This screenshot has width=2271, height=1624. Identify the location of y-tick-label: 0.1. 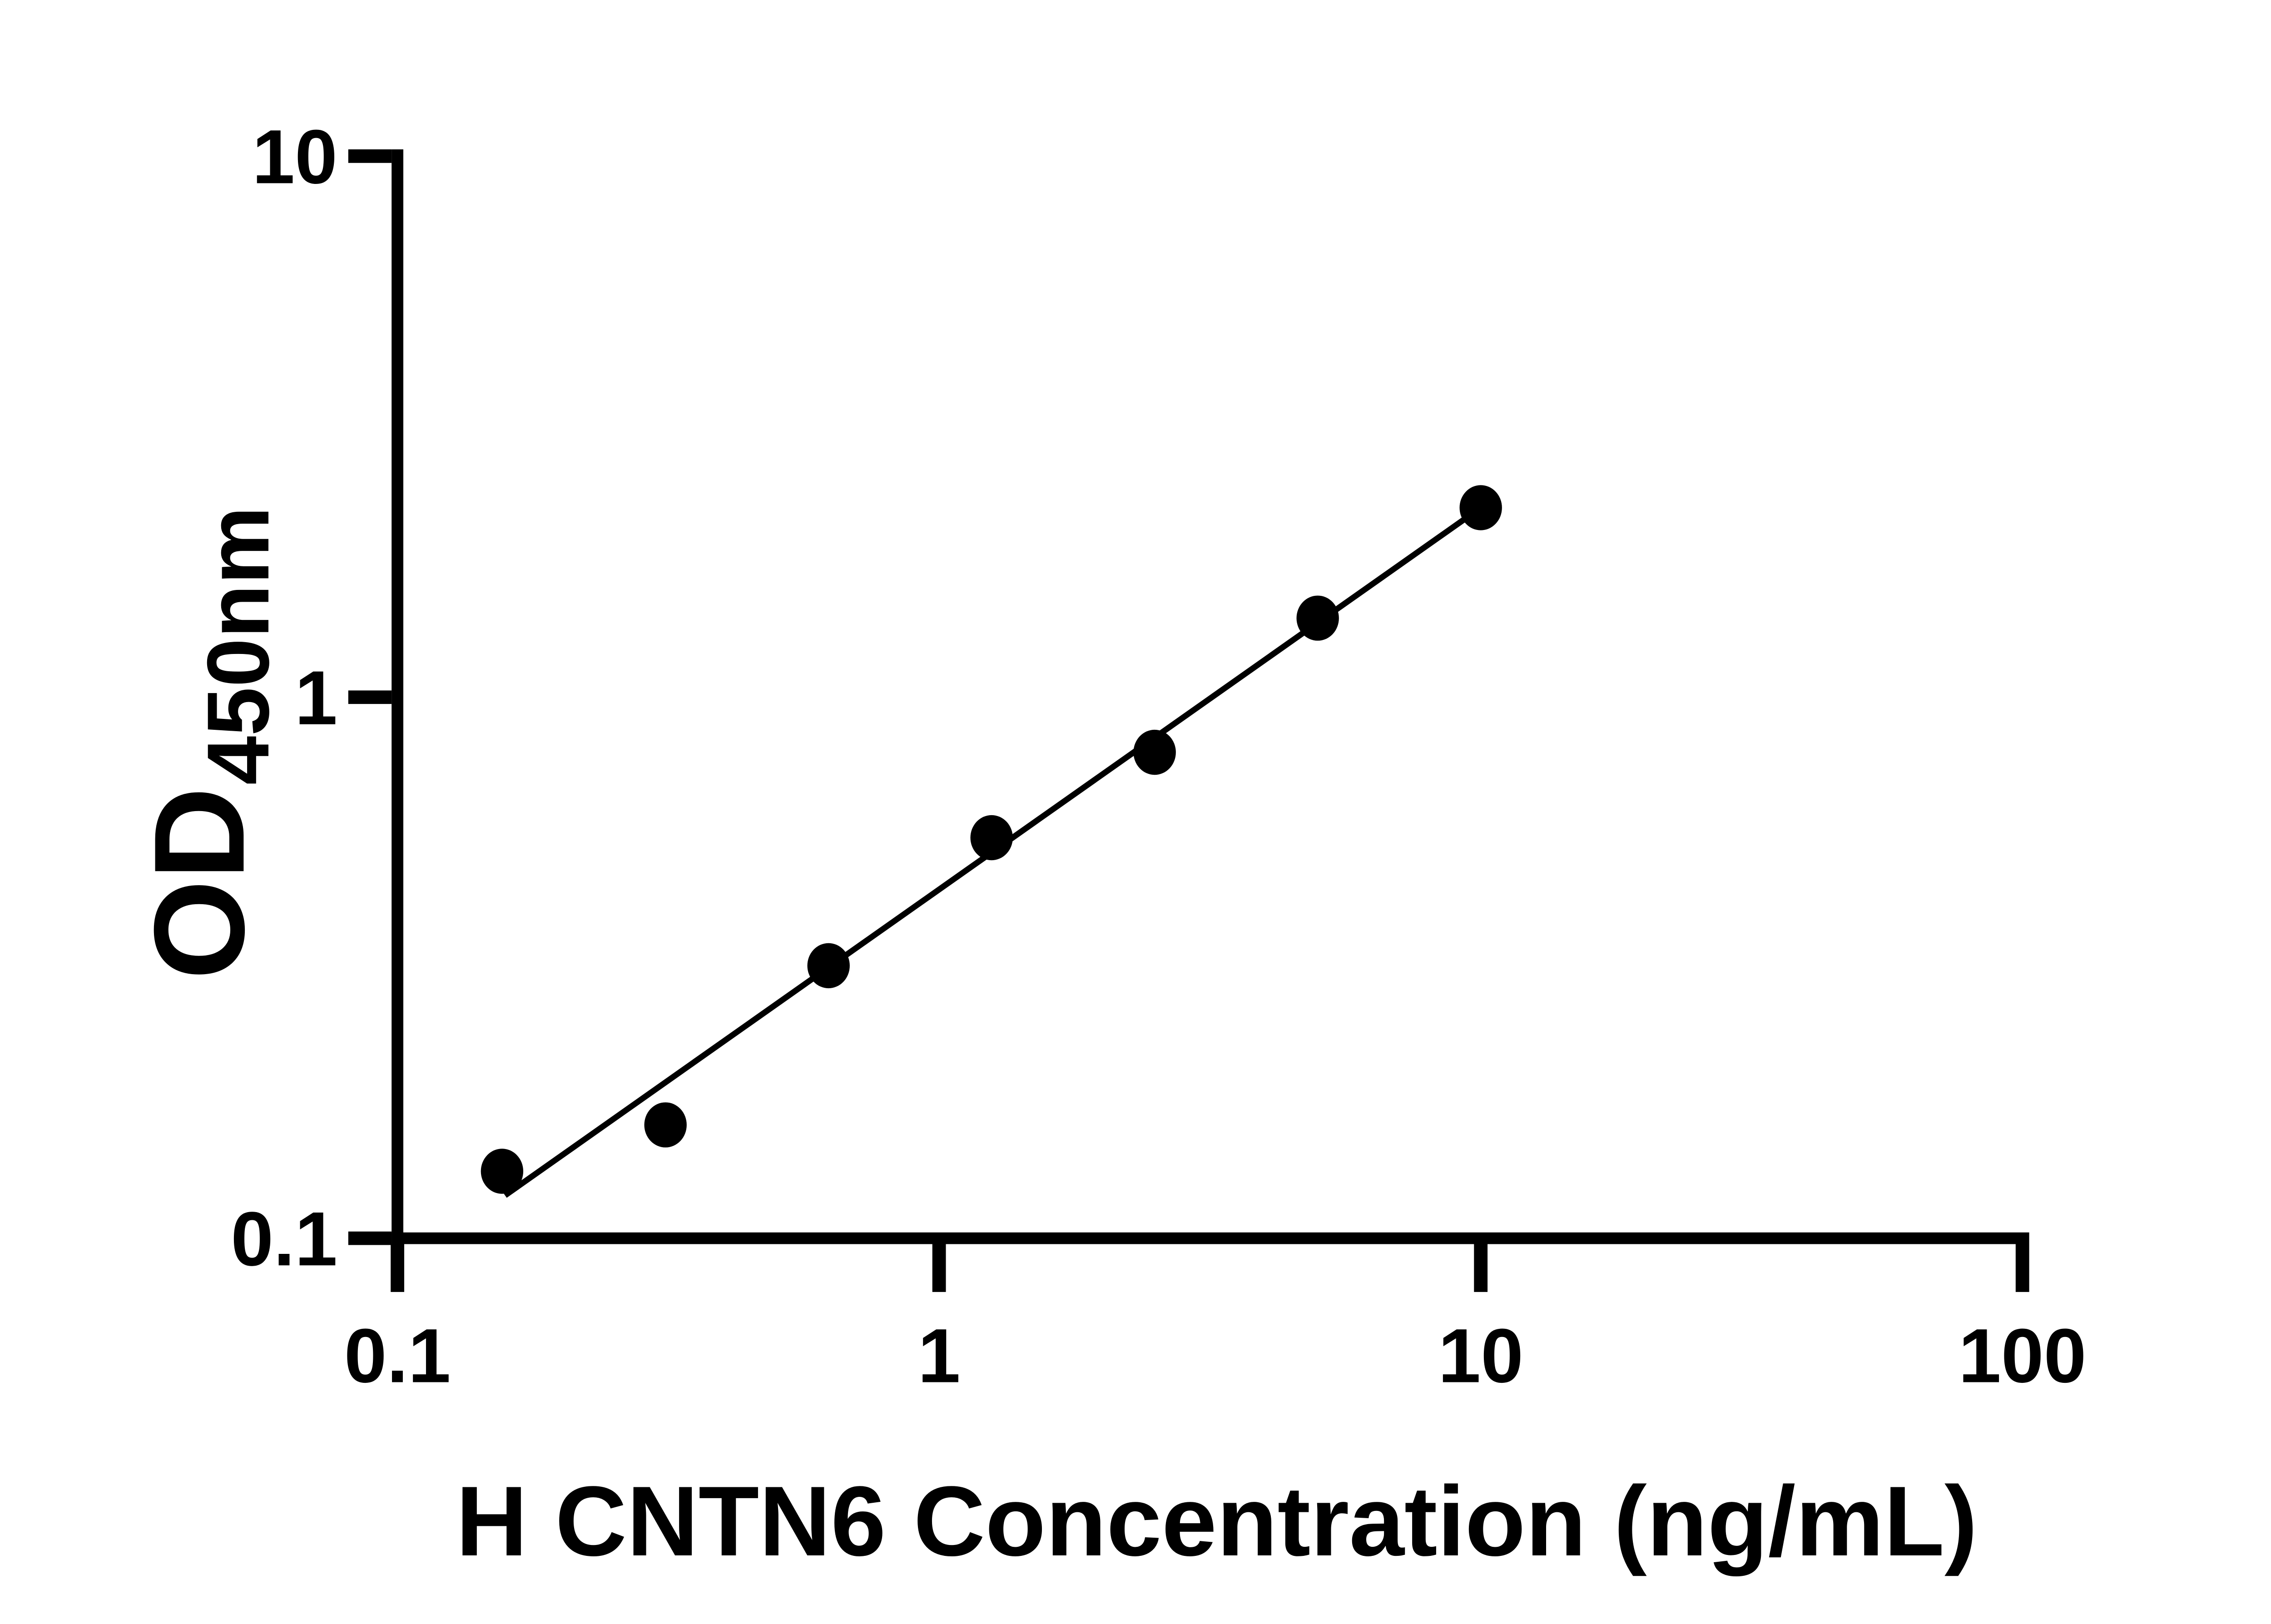
(284, 1239).